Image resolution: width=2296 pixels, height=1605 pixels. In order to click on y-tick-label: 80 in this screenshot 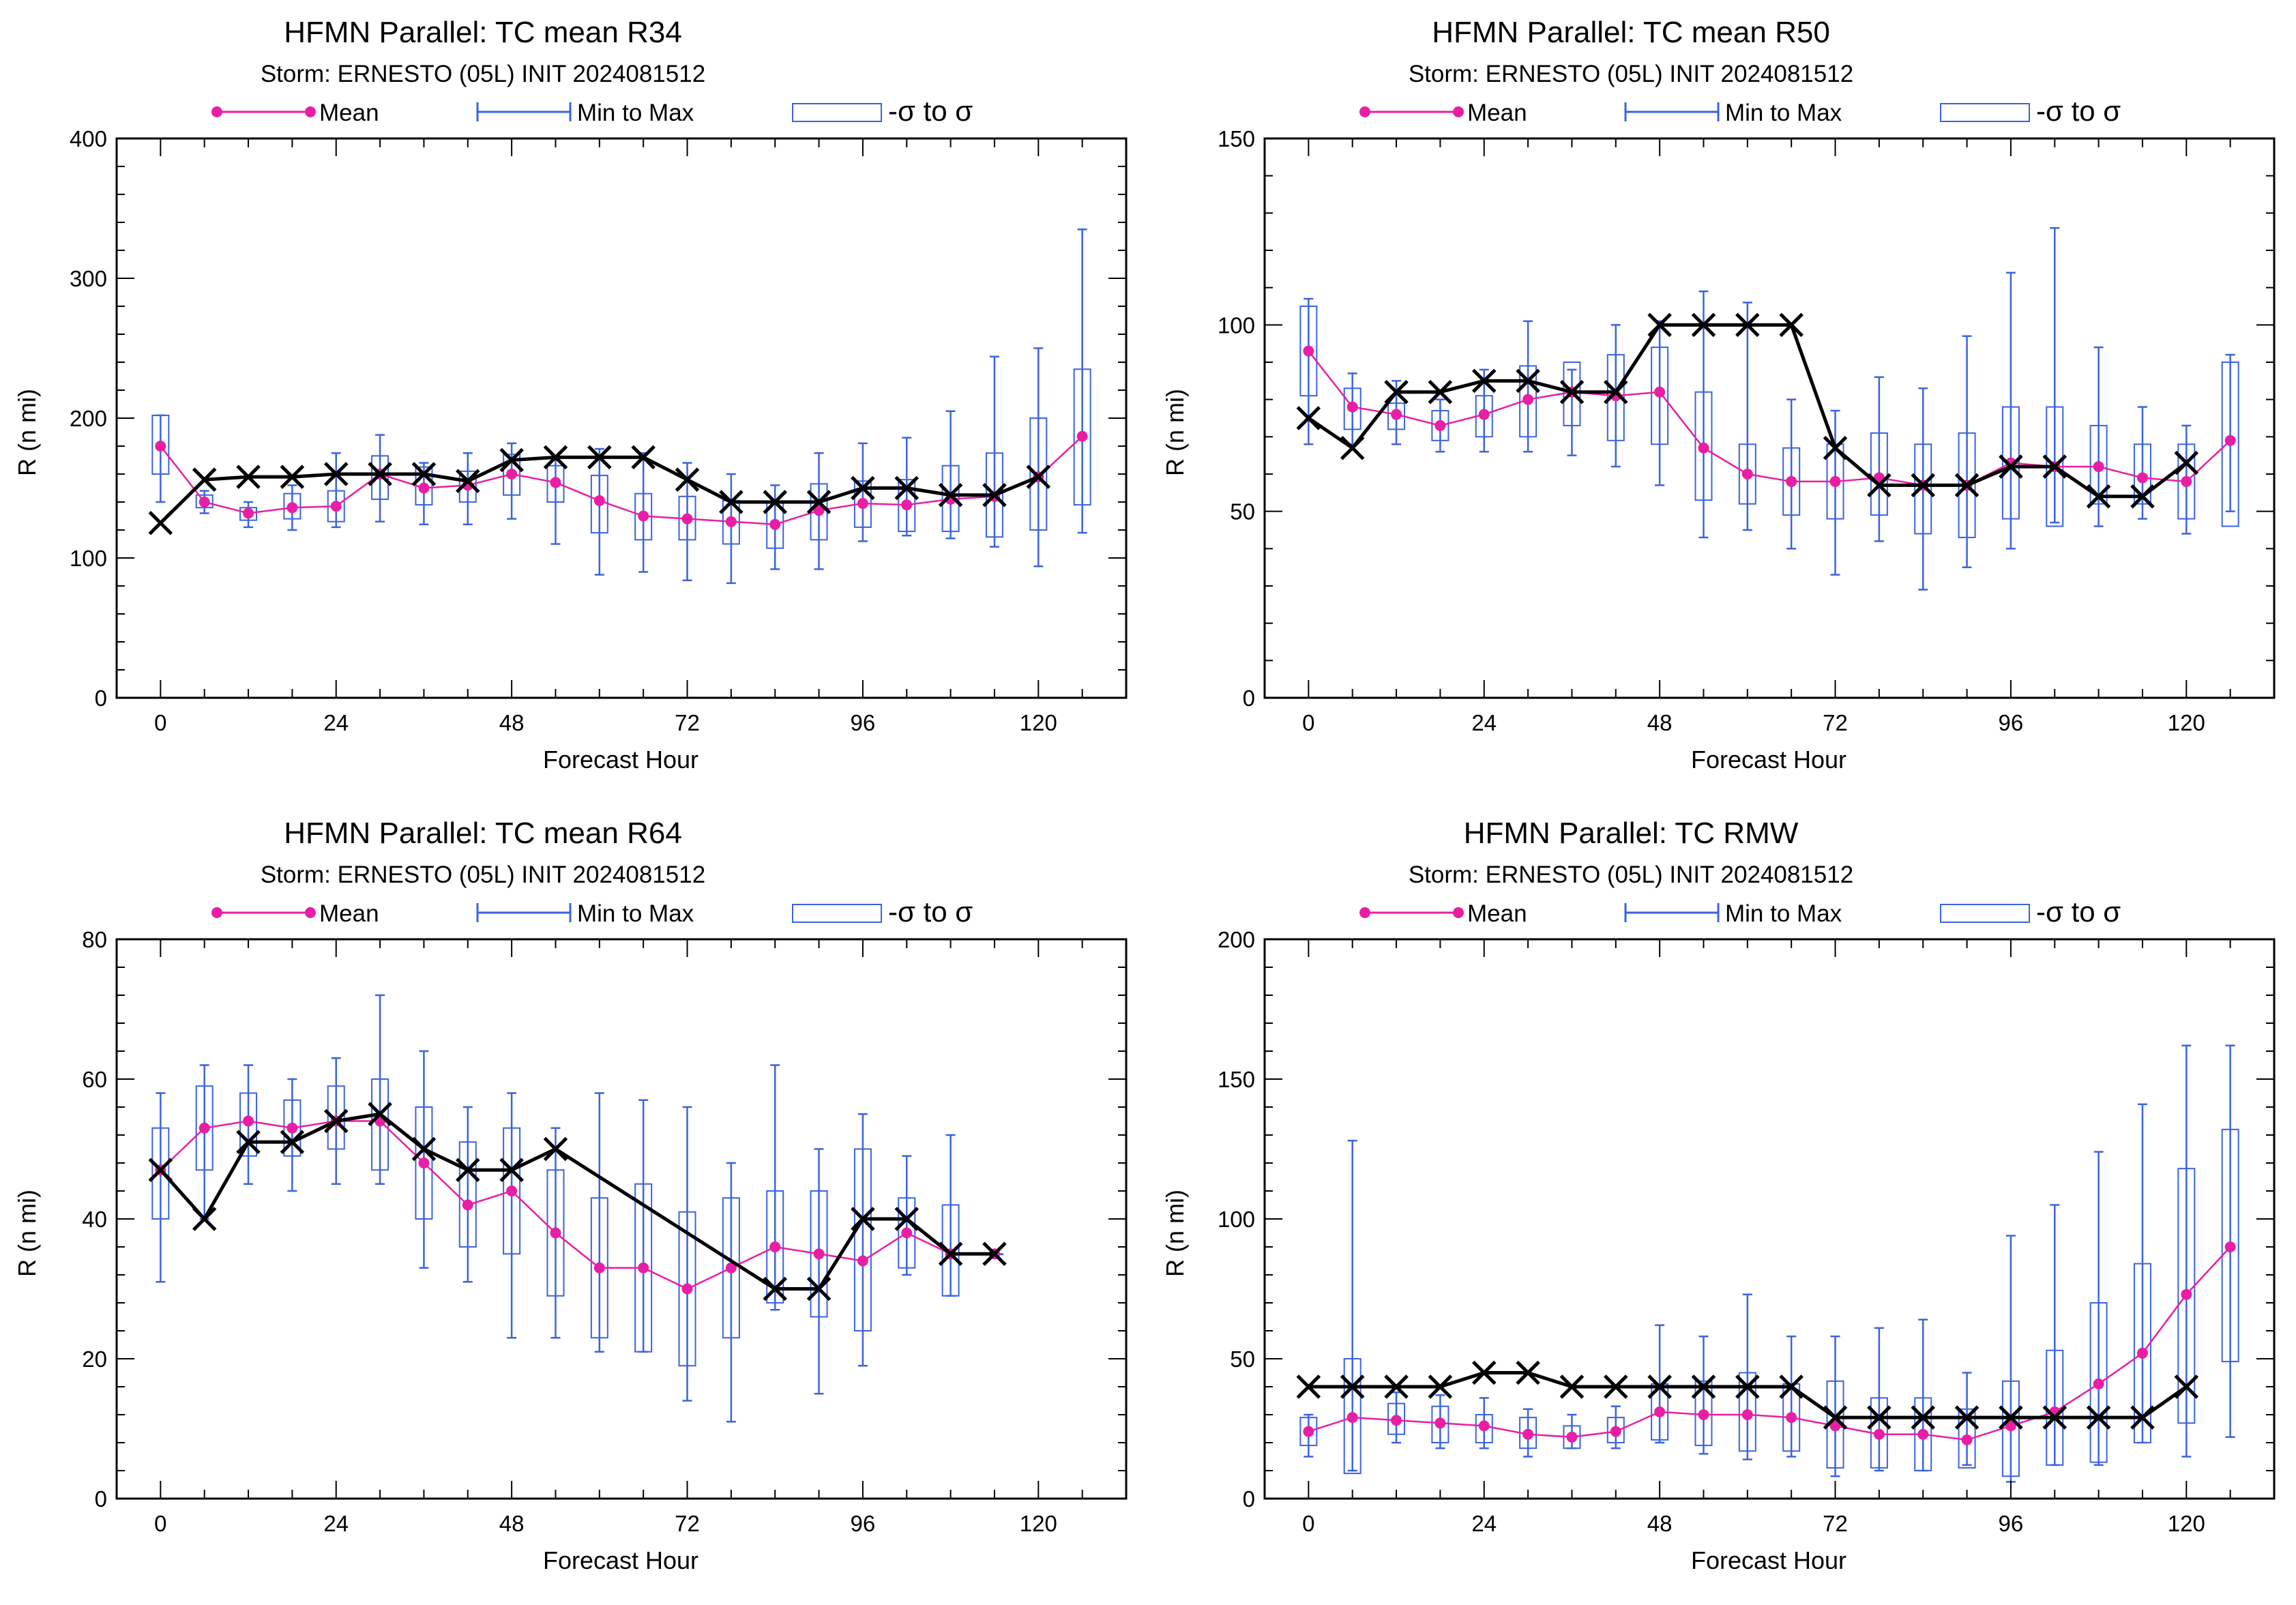, I will do `click(94, 939)`.